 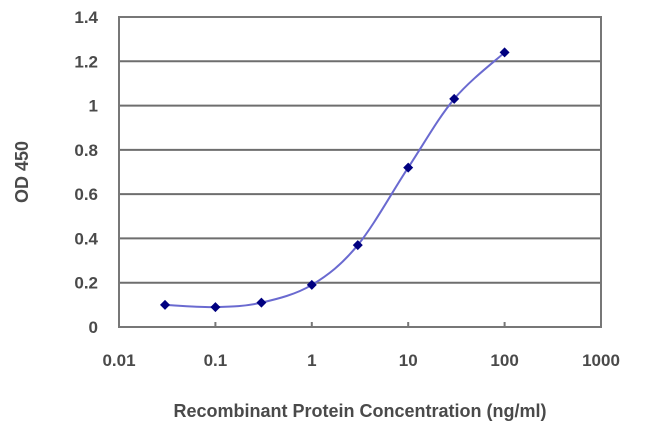 What do you see at coordinates (601, 360) in the screenshot?
I see `x-tick-label: 1000` at bounding box center [601, 360].